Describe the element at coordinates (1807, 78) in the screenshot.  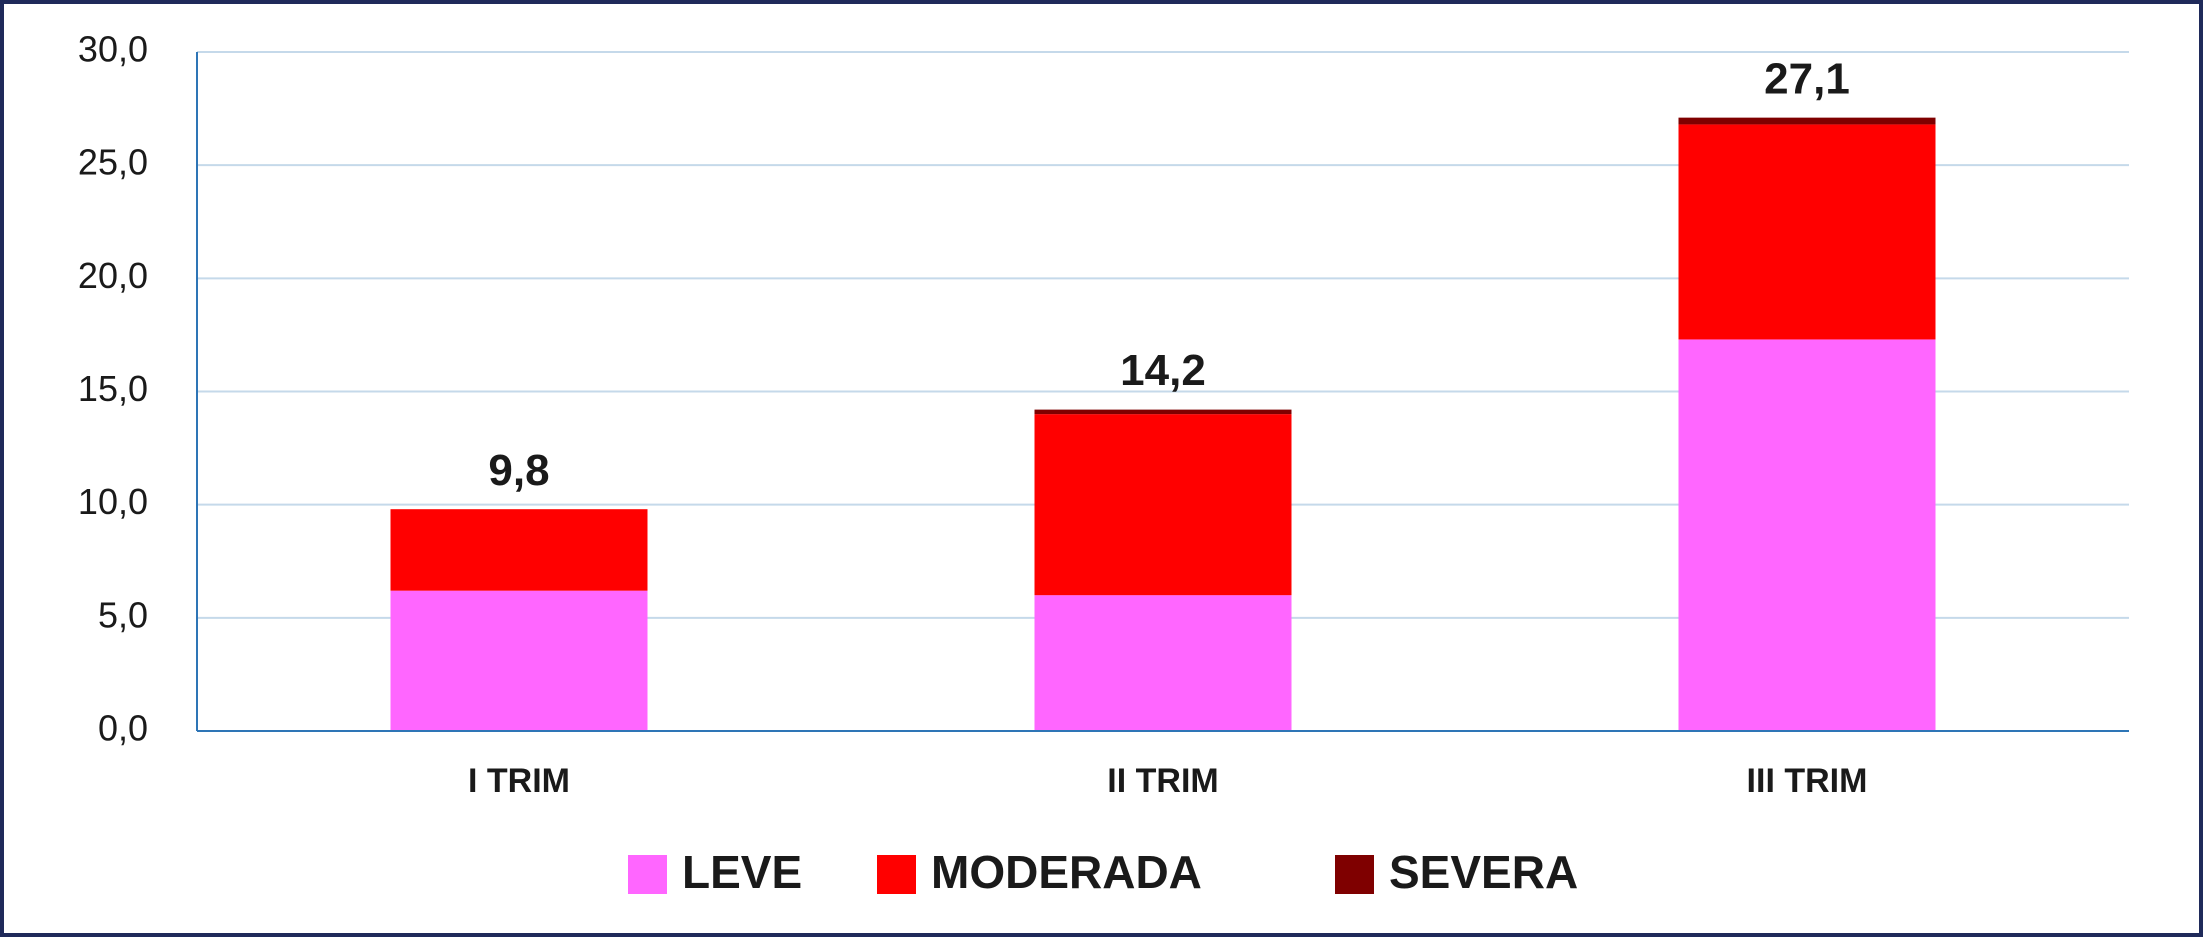
I see `total-label: 27,1` at that location.